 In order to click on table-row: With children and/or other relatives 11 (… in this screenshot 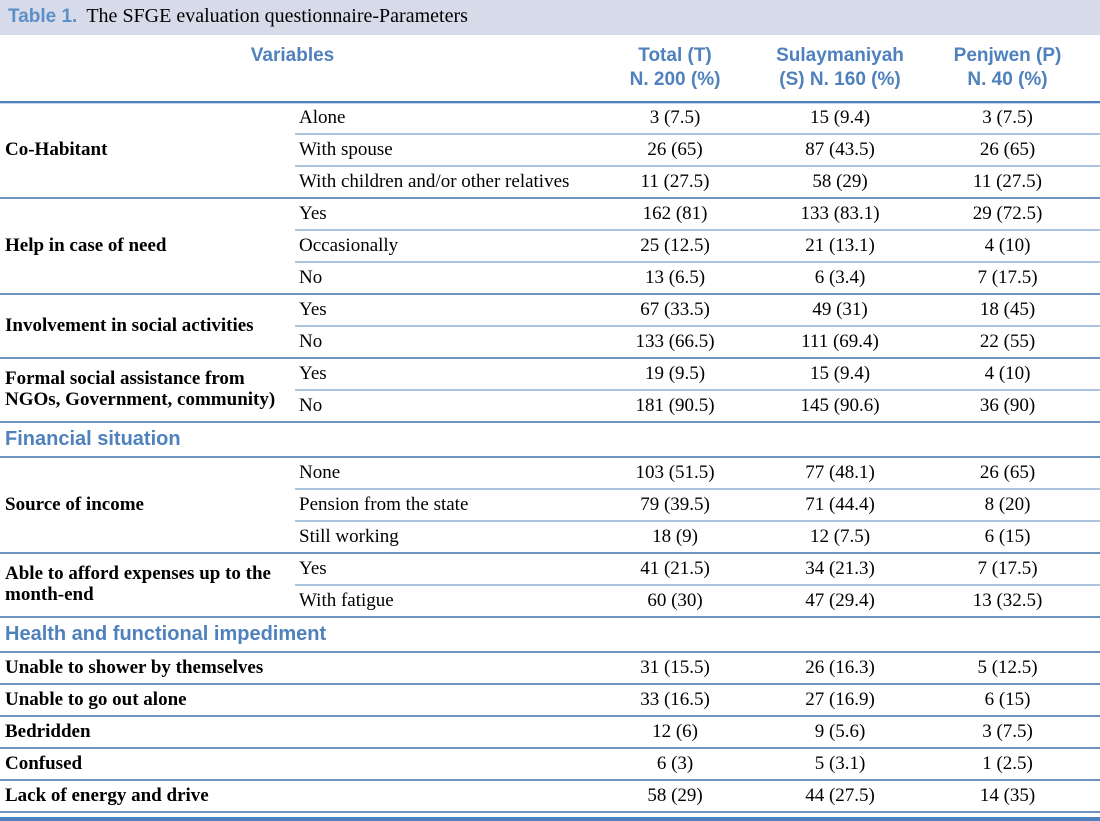, I will do `click(550, 181)`.